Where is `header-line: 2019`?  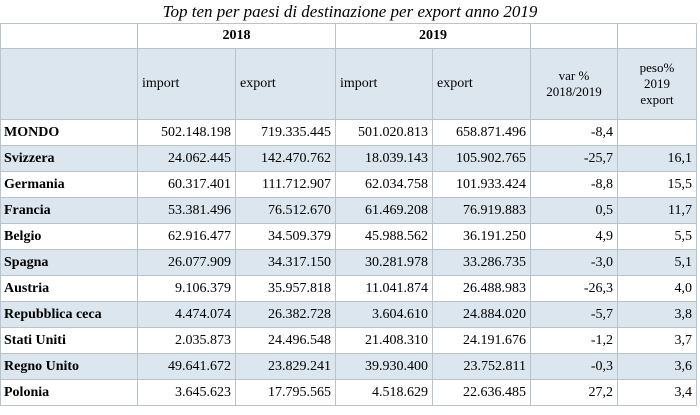 header-line: 2019 is located at coordinates (657, 83).